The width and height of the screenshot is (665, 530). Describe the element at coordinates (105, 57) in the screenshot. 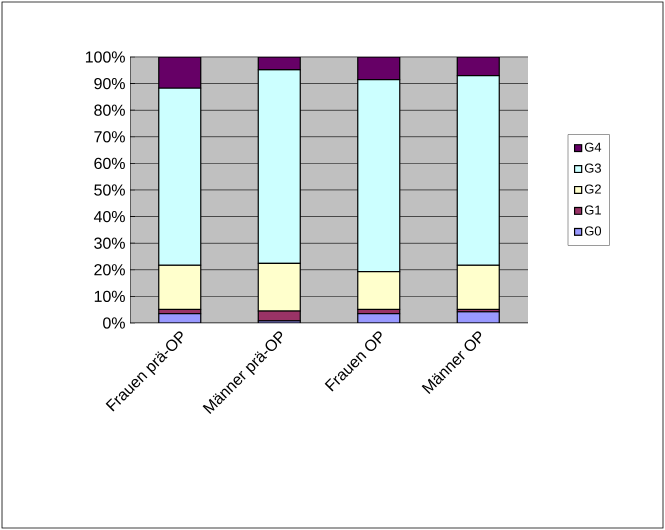

I see `y-tick-label: 100%` at that location.